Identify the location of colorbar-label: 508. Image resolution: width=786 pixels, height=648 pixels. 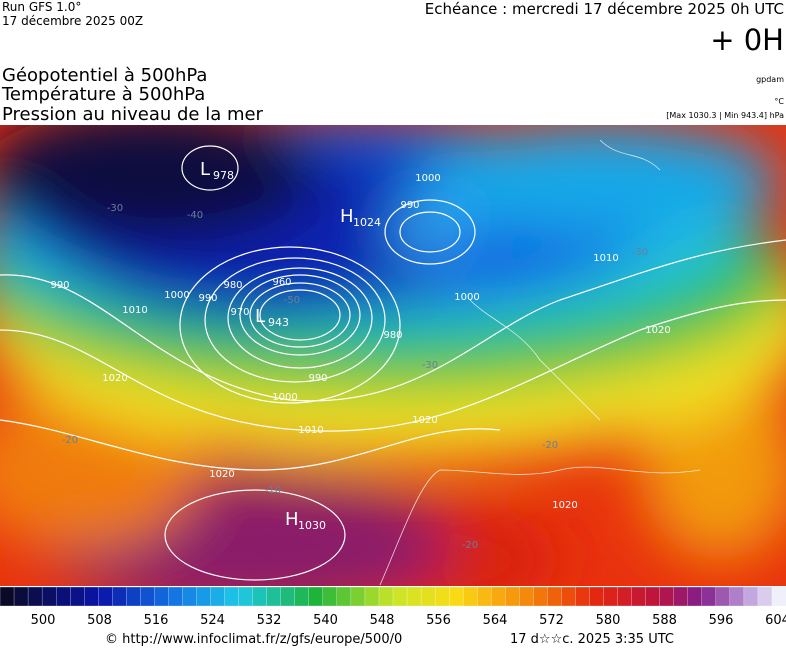
(99, 620).